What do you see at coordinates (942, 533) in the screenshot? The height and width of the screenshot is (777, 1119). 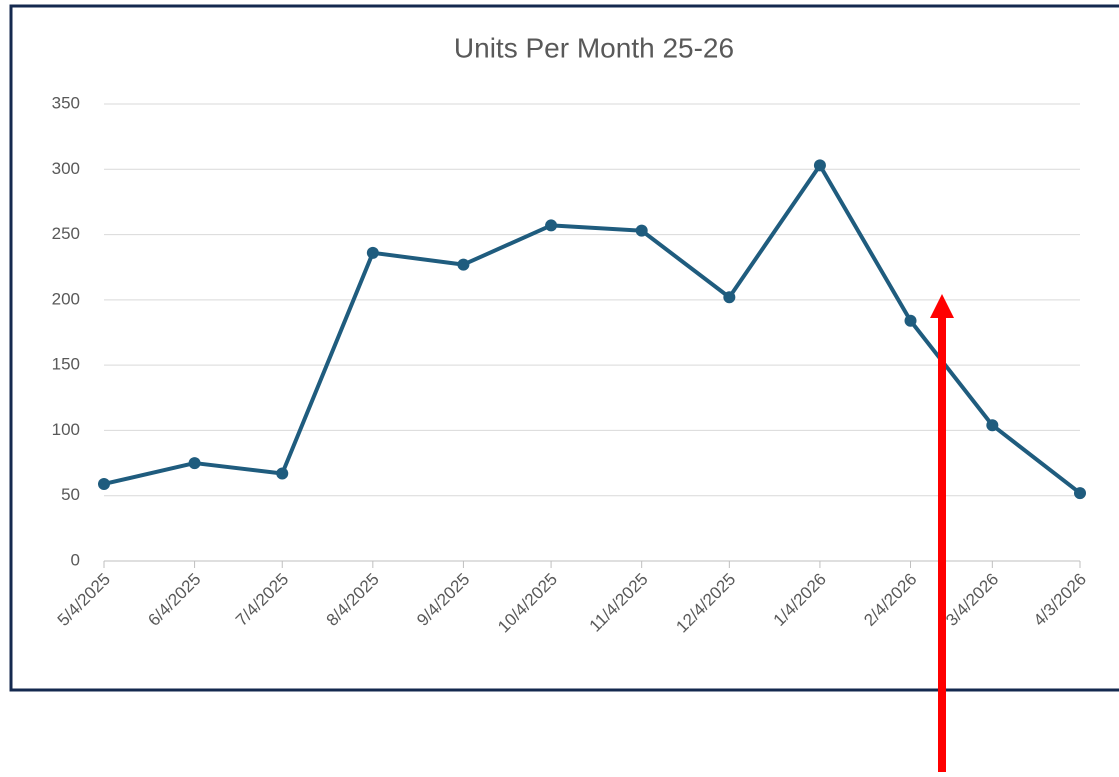 I see `annotation-arrow` at bounding box center [942, 533].